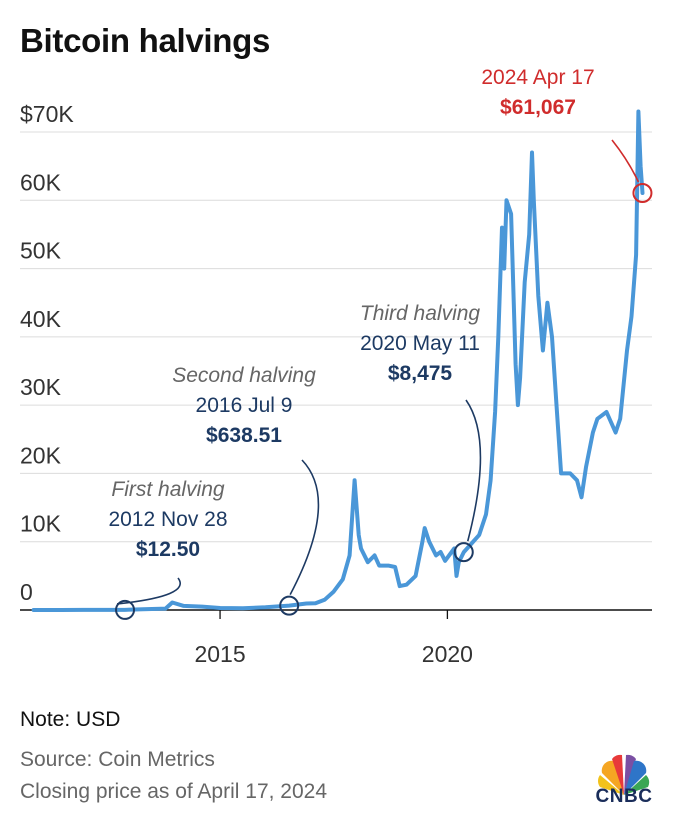  What do you see at coordinates (41, 524) in the screenshot?
I see `y-tick-label: 10K` at bounding box center [41, 524].